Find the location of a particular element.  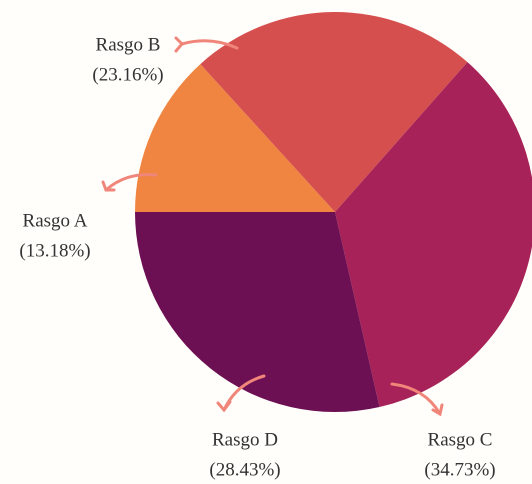

slice-value-label: (28.43%) is located at coordinates (244, 469).